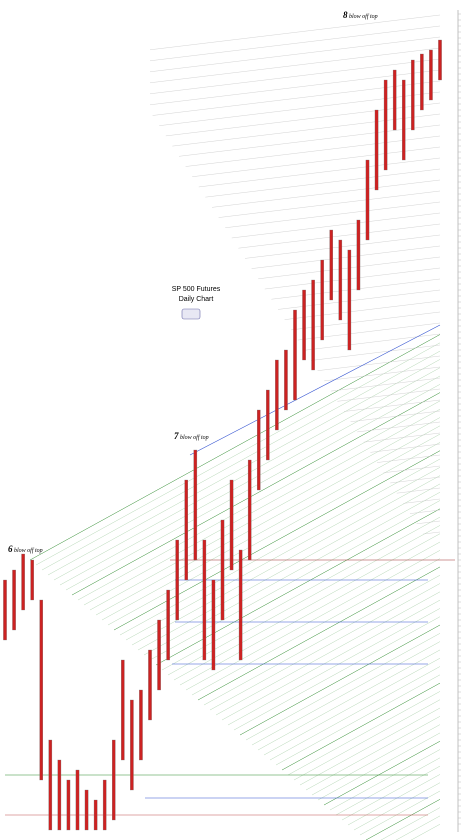 This screenshot has width=474, height=840. I want to click on price-ticks, so click(459, 419).